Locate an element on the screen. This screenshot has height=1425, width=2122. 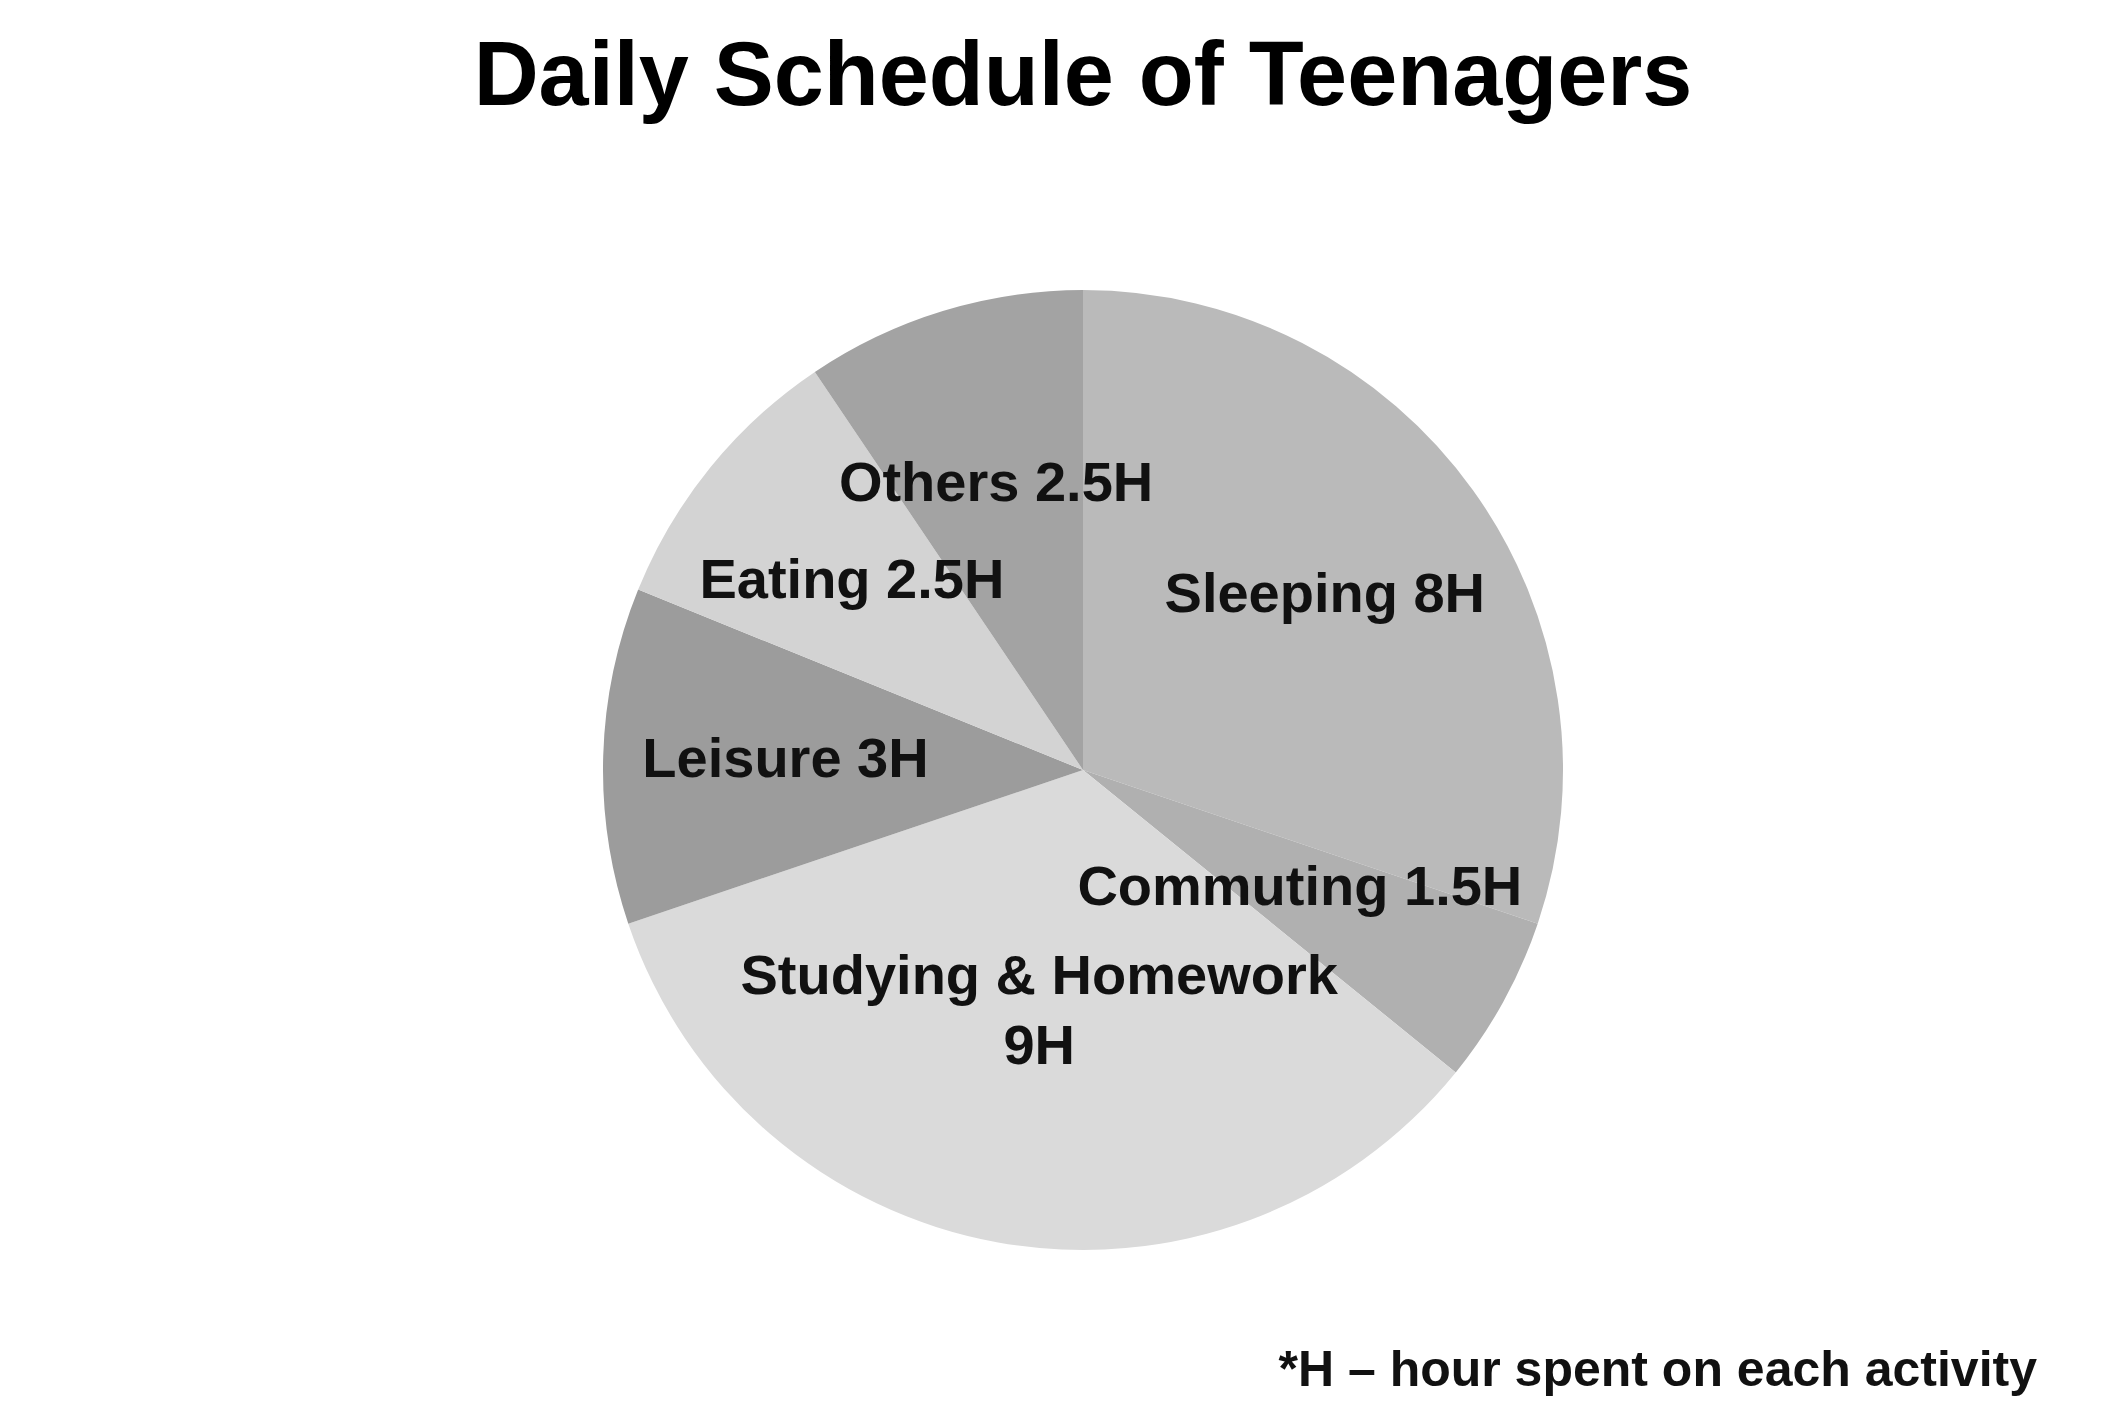
slice-label: Commuting 1.5H is located at coordinates (1300, 885).